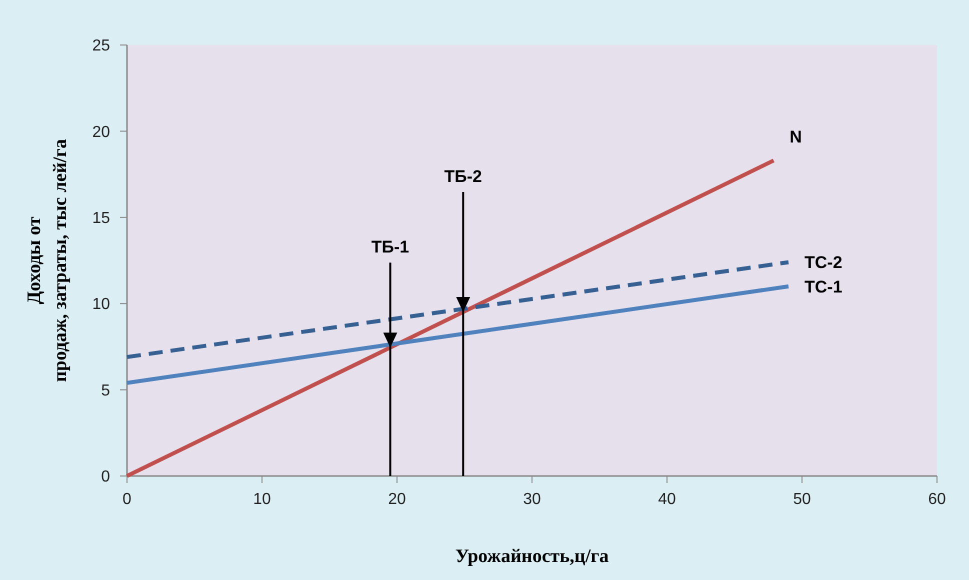  What do you see at coordinates (105, 477) in the screenshot?
I see `y-tick-label: 0` at bounding box center [105, 477].